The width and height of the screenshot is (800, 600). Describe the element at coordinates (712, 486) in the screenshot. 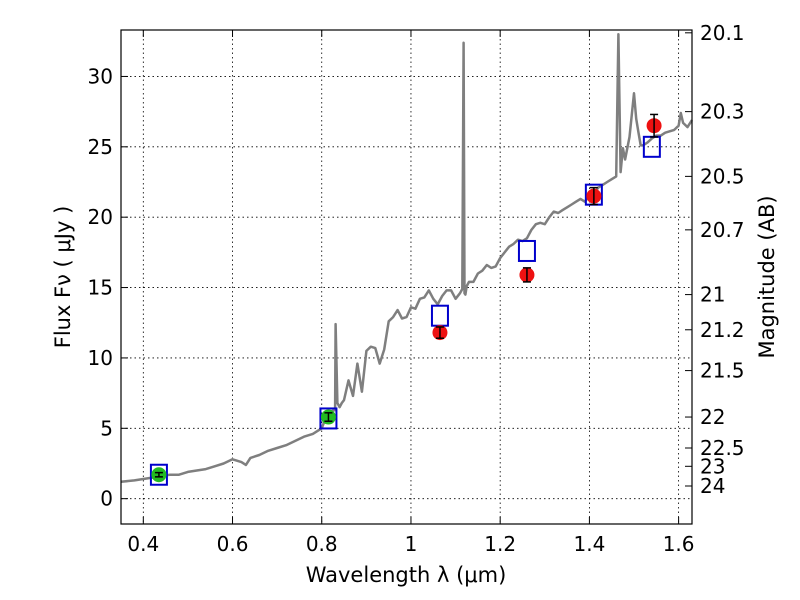

I see `right-tick-label: 24` at that location.